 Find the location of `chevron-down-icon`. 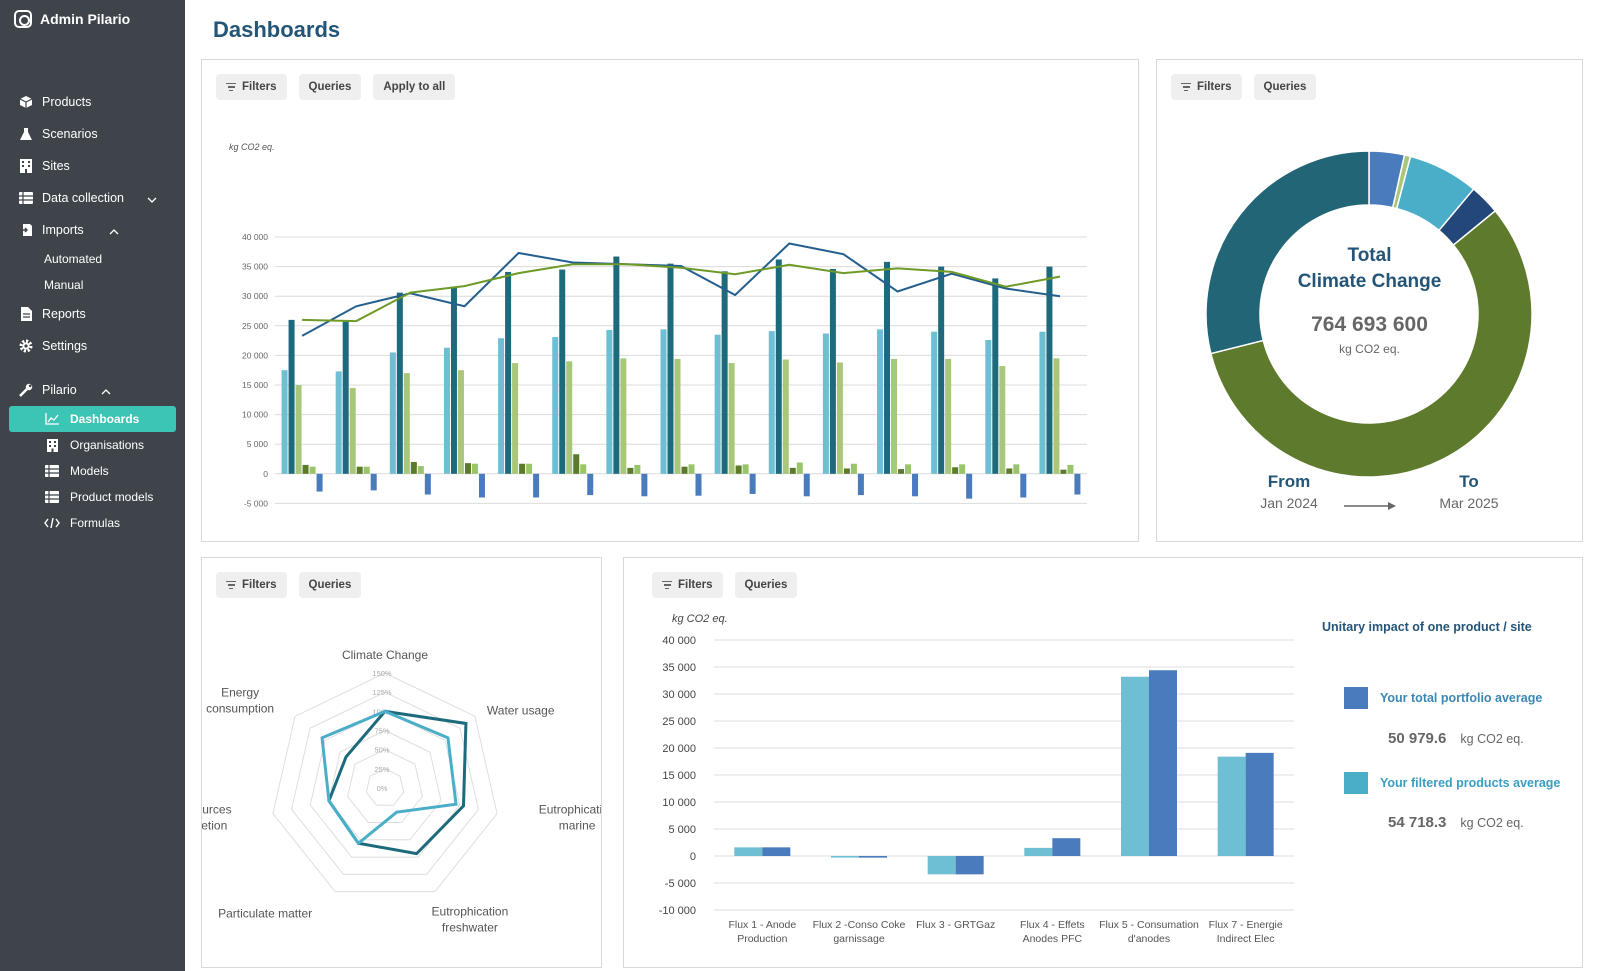

chevron-down-icon is located at coordinates (152, 199).